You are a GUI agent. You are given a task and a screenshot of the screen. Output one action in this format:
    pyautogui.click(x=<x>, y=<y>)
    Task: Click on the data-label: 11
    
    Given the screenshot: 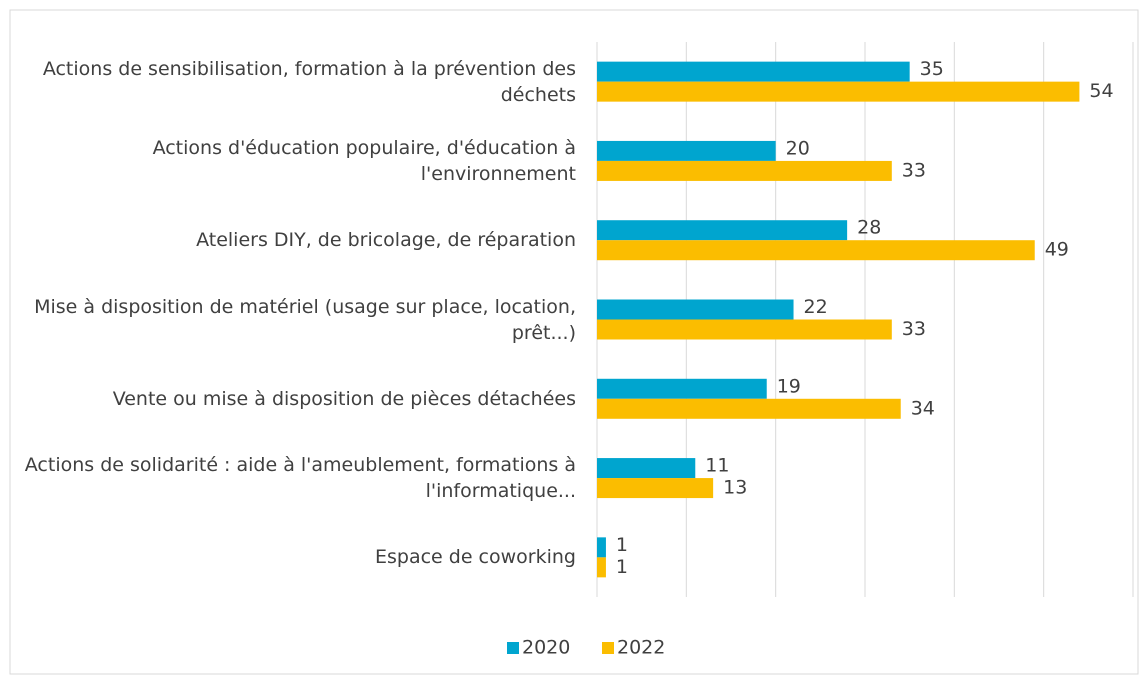 What is the action you would take?
    pyautogui.click(x=717, y=466)
    